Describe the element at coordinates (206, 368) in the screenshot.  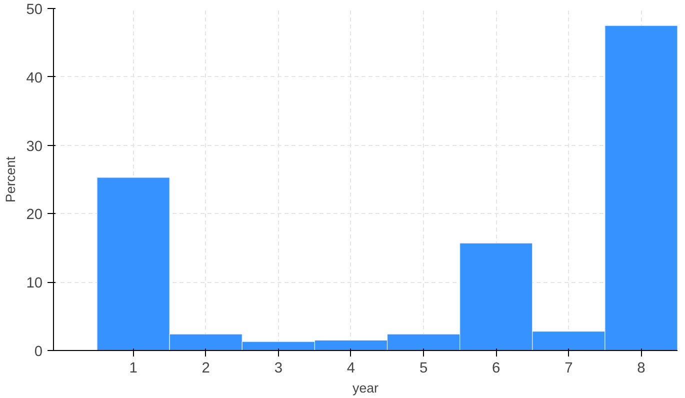
I see `x-tick-label: 2` at that location.